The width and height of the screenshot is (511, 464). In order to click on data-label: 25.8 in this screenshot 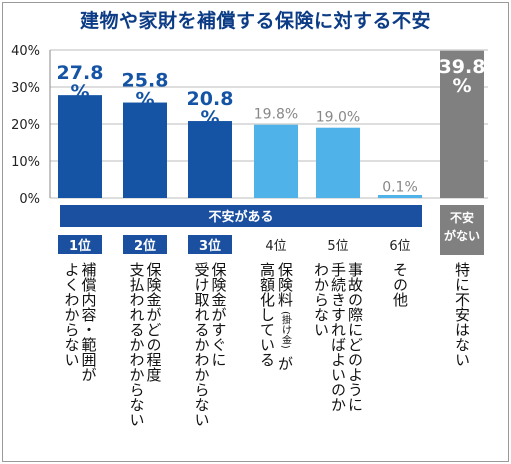, I will do `click(145, 81)`.